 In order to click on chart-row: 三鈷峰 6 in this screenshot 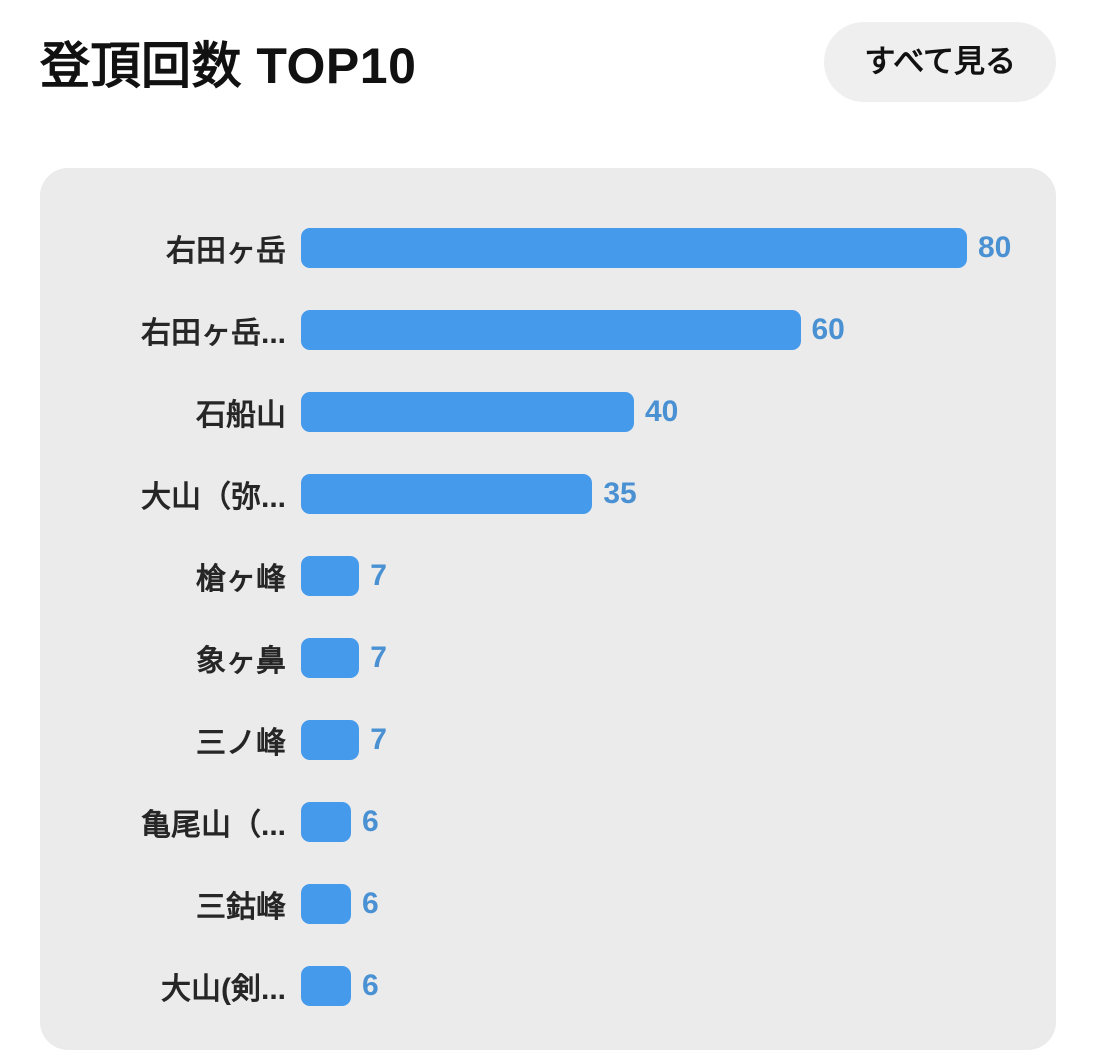, I will do `click(548, 904)`.